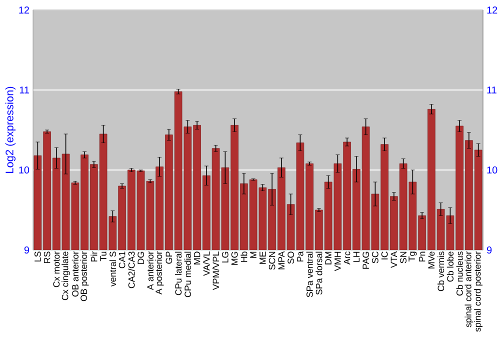 The width and height of the screenshot is (500, 350). Describe the element at coordinates (66, 276) in the screenshot. I see `x-tick-label: Cx cingulate` at that location.